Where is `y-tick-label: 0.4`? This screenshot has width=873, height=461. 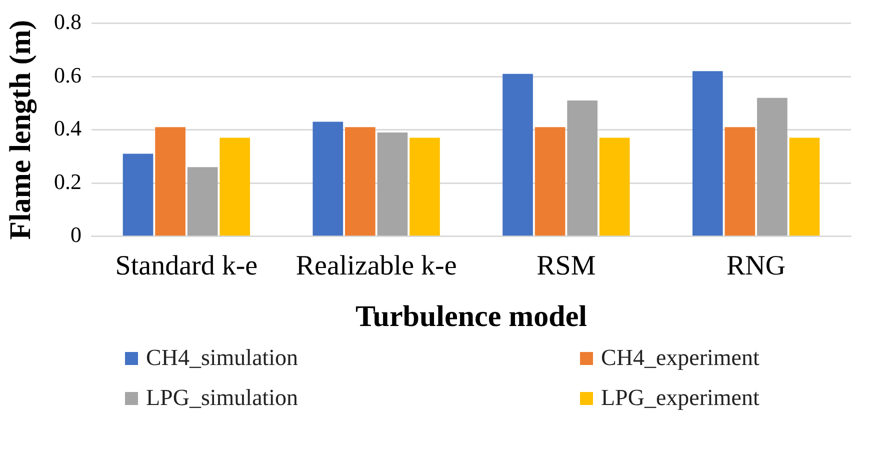 y-tick-label: 0.4 is located at coordinates (68, 128).